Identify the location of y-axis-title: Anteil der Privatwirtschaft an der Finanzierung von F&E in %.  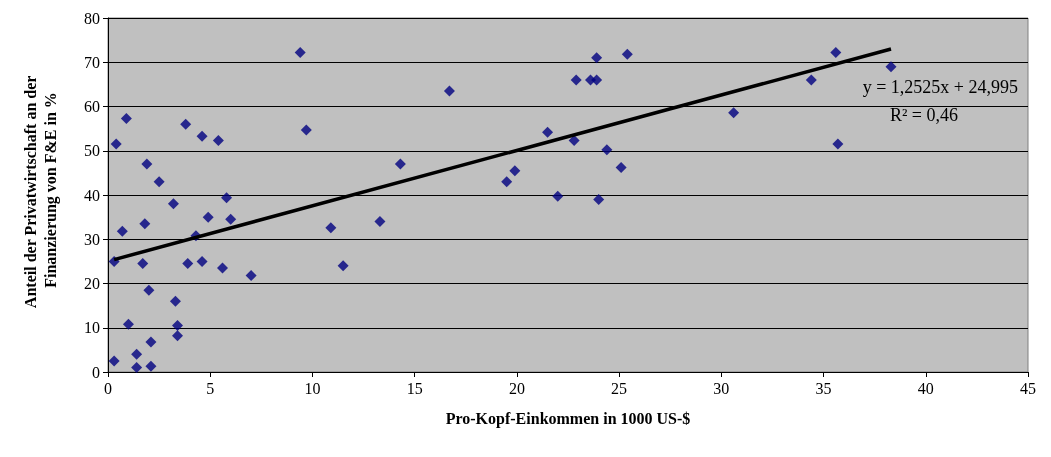
(40, 190).